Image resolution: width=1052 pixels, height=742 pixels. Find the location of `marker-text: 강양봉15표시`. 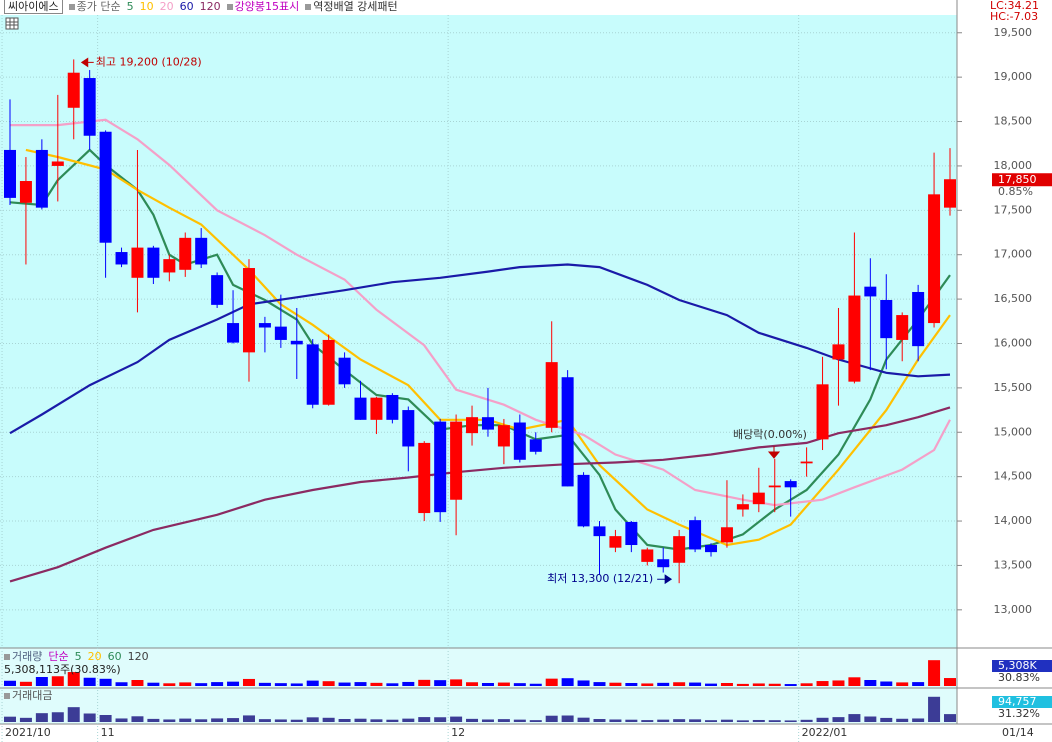

marker-text: 강양봉15표시 is located at coordinates (267, 6).